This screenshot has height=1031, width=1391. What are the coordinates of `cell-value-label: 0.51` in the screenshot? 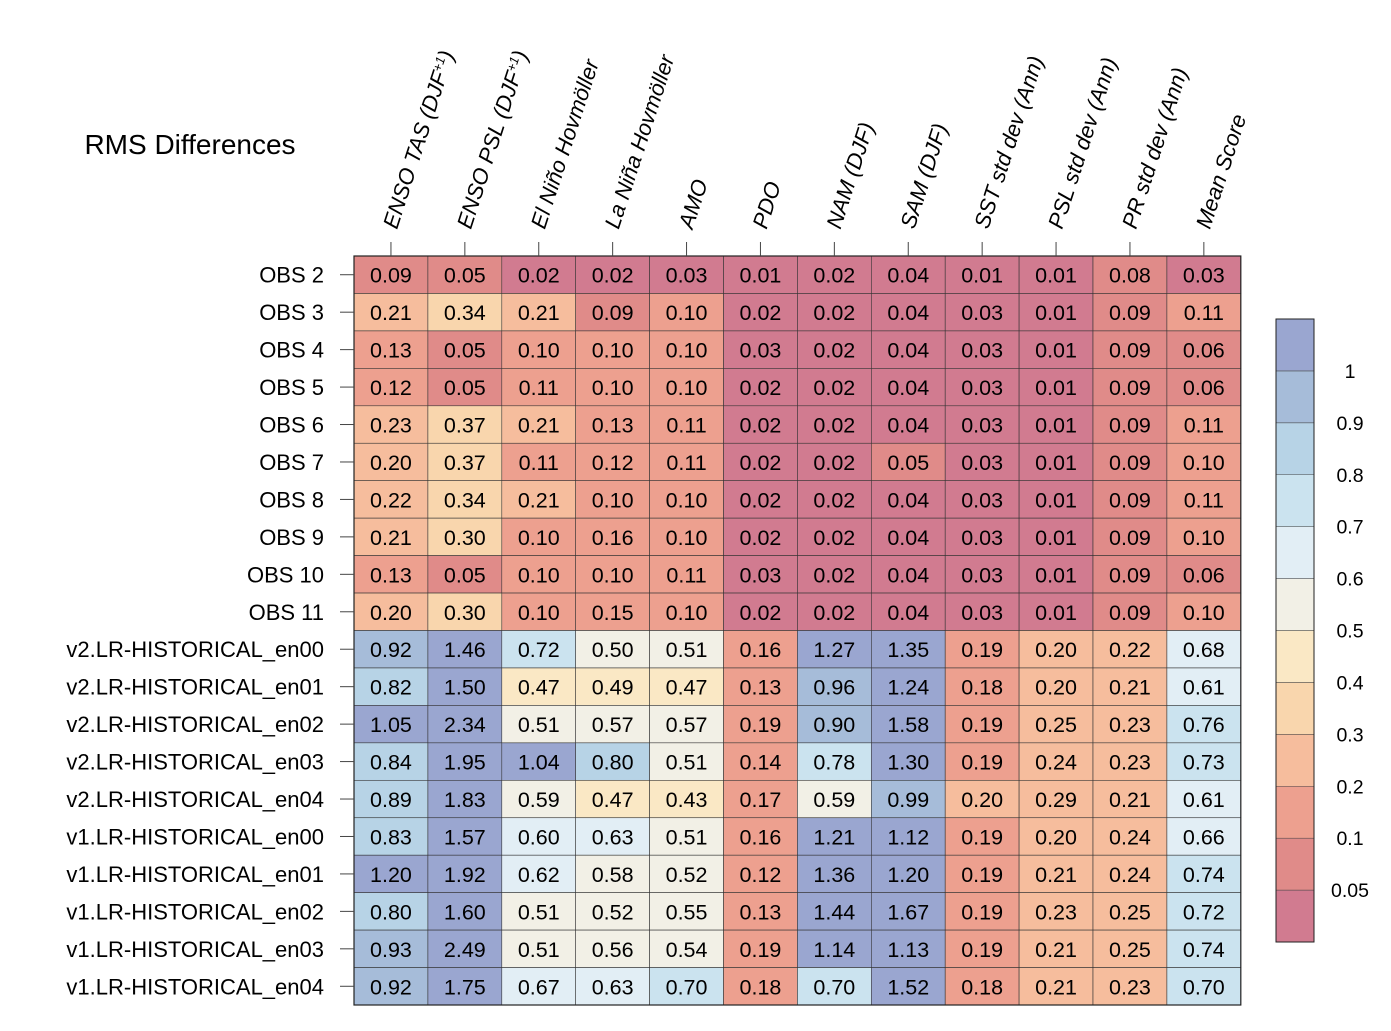 It's located at (687, 837).